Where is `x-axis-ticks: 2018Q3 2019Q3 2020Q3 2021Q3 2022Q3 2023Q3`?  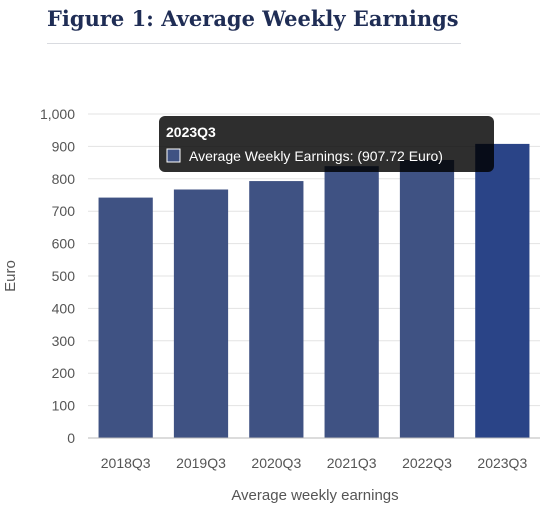
x-axis-ticks: 2018Q3 2019Q3 2020Q3 2021Q3 2022Q3 2023Q3 is located at coordinates (314, 463).